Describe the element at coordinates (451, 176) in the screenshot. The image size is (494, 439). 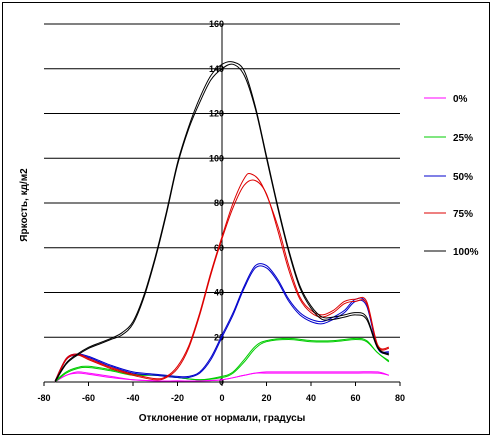
I see `legend: 0% 25% 50% 75% 100%` at that location.